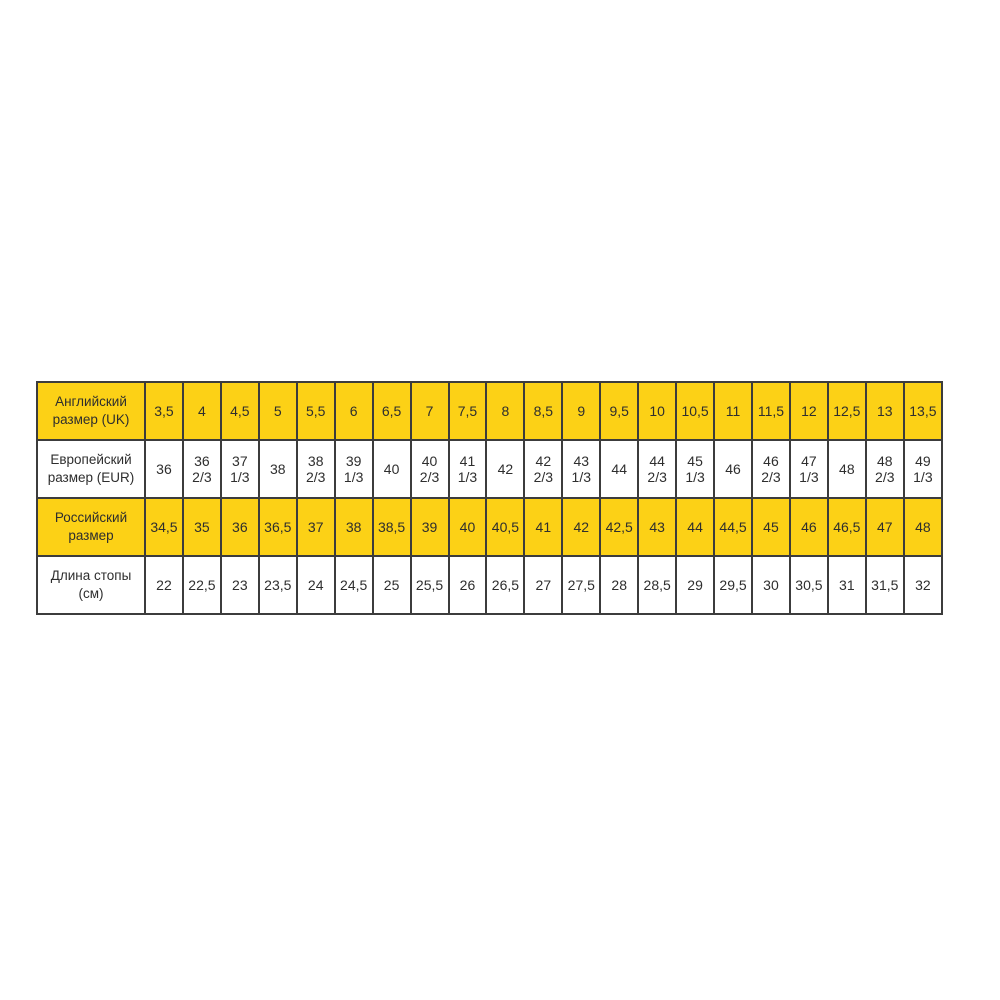 The image size is (1000, 1000). I want to click on table-cell: 29, so click(695, 585).